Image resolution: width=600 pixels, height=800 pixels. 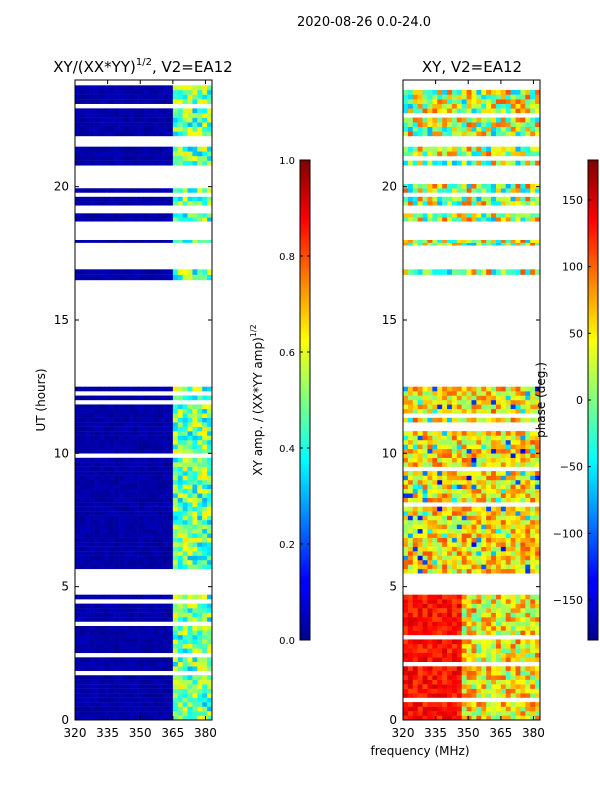 I want to click on colorbar-tick-label: 50, so click(x=576, y=333).